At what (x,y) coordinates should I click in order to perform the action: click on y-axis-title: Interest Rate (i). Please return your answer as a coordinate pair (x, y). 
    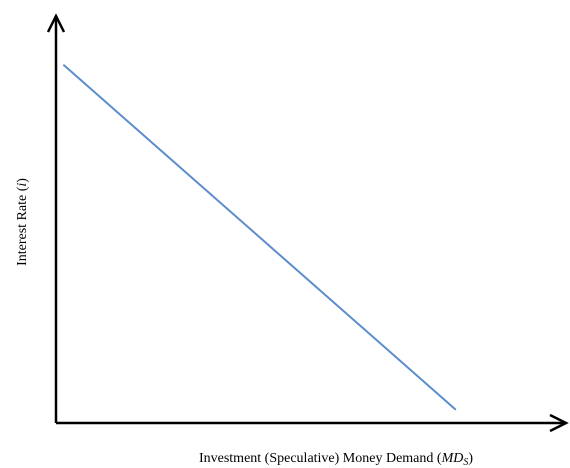
    Looking at the image, I should click on (22, 222).